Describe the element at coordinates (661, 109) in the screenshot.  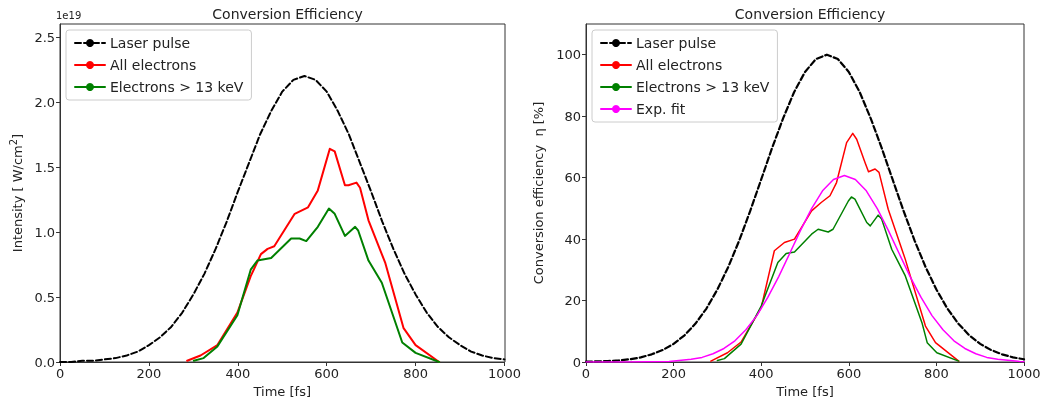
I see `legend-label: Exp. fit` at that location.